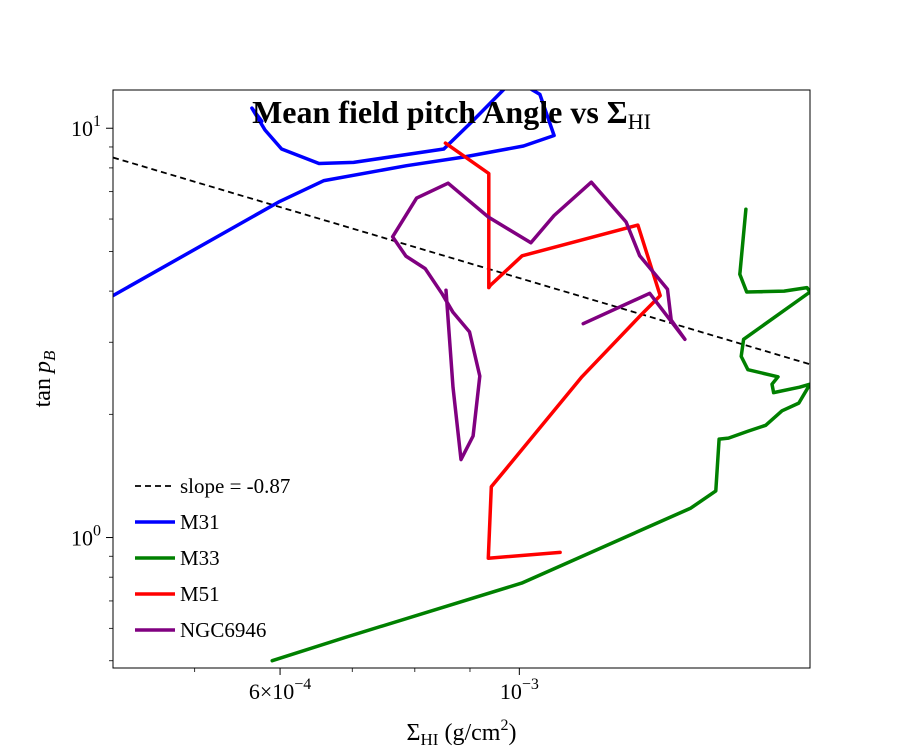 This screenshot has width=900, height=750. Describe the element at coordinates (86, 127) in the screenshot. I see `y-tick-label: 10¹` at that location.